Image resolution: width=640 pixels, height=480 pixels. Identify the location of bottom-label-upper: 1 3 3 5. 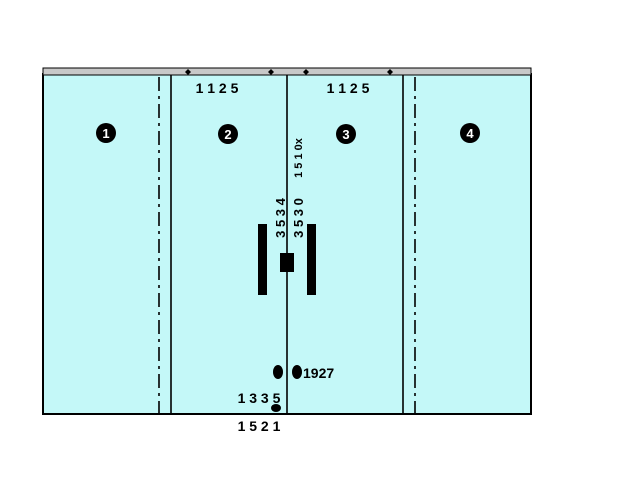
(259, 398).